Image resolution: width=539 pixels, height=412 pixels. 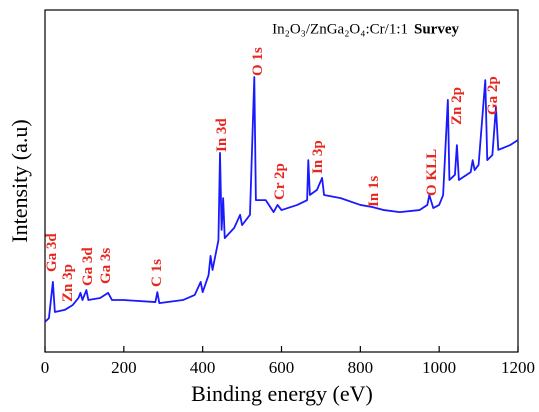 What do you see at coordinates (493, 95) in the screenshot?
I see `peak-label: Ga 2p` at bounding box center [493, 95].